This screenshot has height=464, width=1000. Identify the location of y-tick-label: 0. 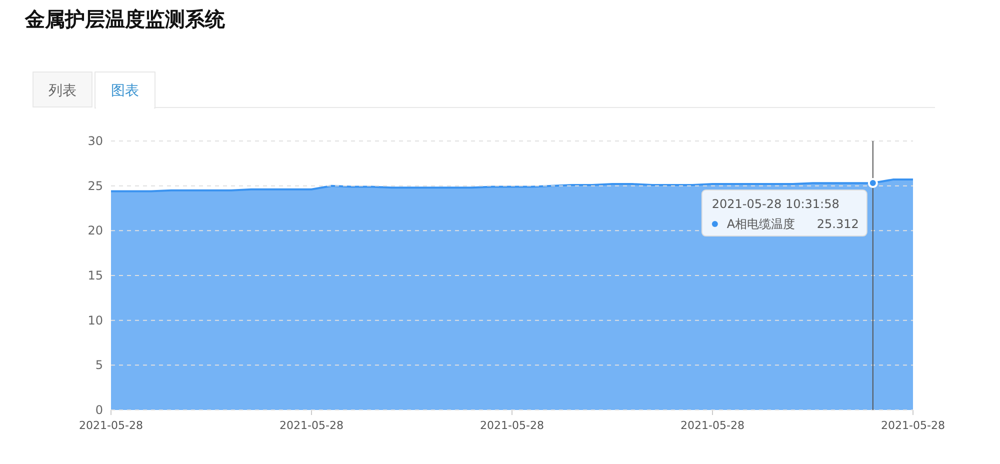
(99, 410).